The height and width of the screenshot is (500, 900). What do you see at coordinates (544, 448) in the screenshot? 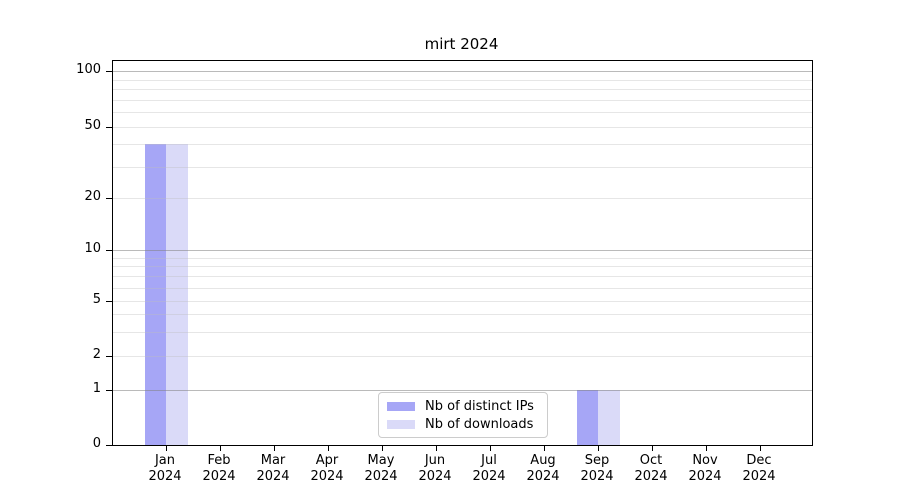
I see `x-tick-mark-aug` at bounding box center [544, 448].